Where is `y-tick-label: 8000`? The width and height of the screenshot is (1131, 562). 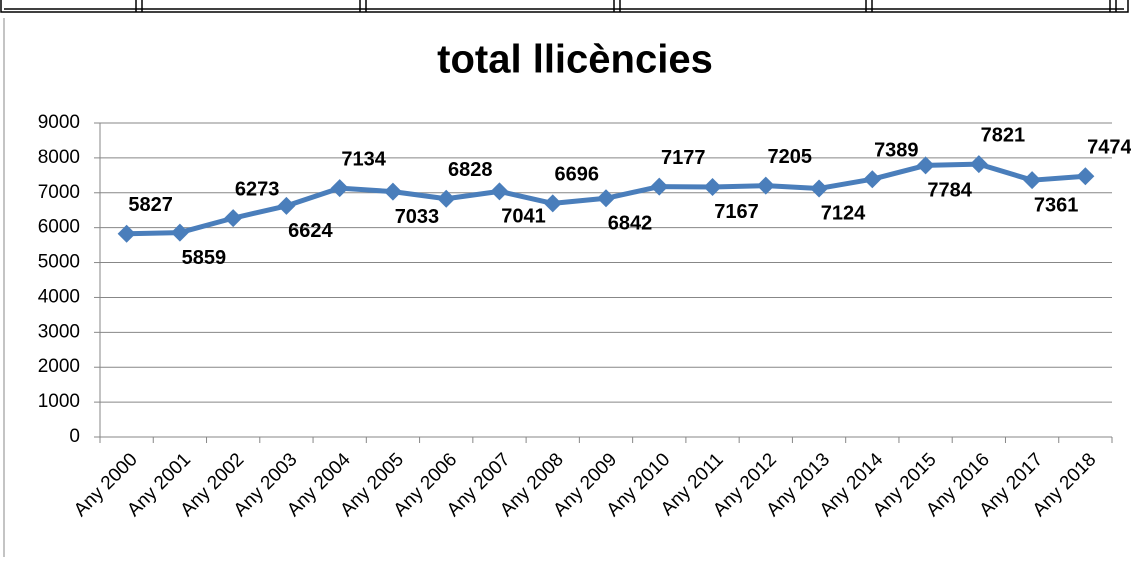 y-tick-label: 8000 is located at coordinates (59, 157).